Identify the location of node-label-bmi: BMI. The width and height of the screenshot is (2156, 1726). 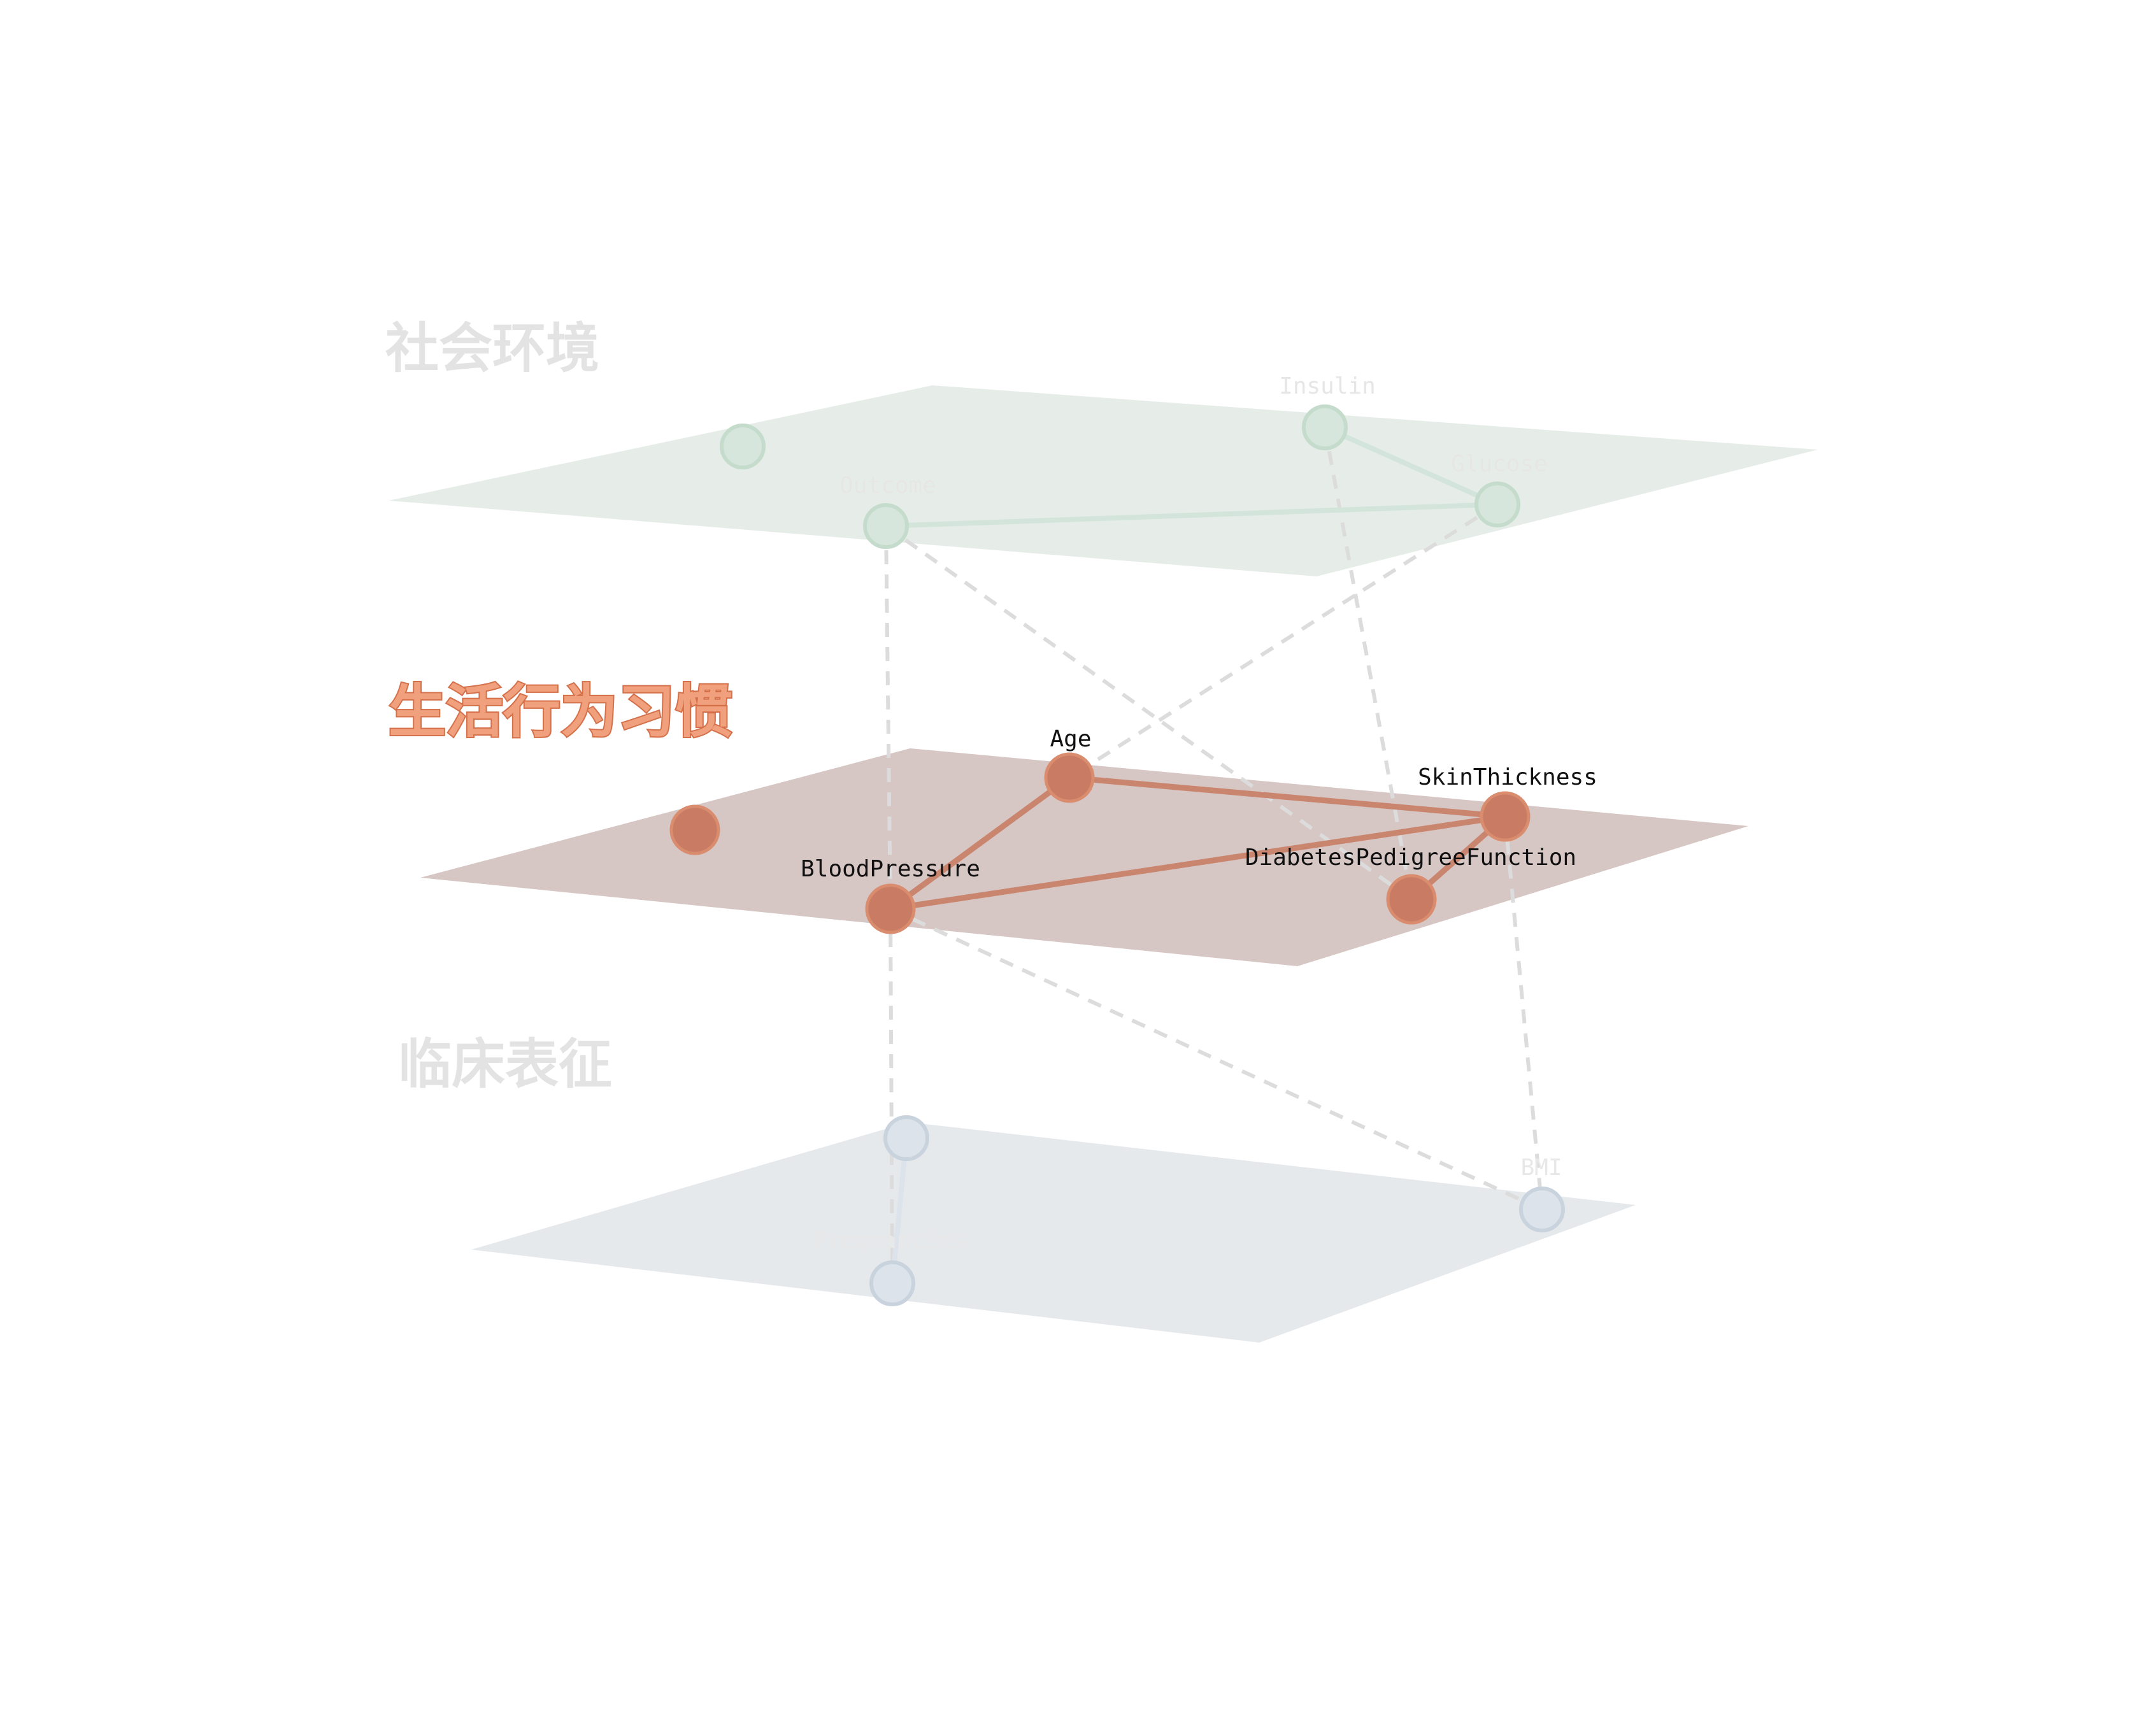
(1541, 1168).